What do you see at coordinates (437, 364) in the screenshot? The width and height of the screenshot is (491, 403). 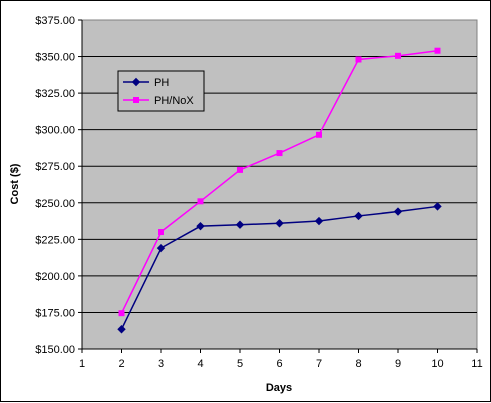 I see `x-tick-label: 10` at bounding box center [437, 364].